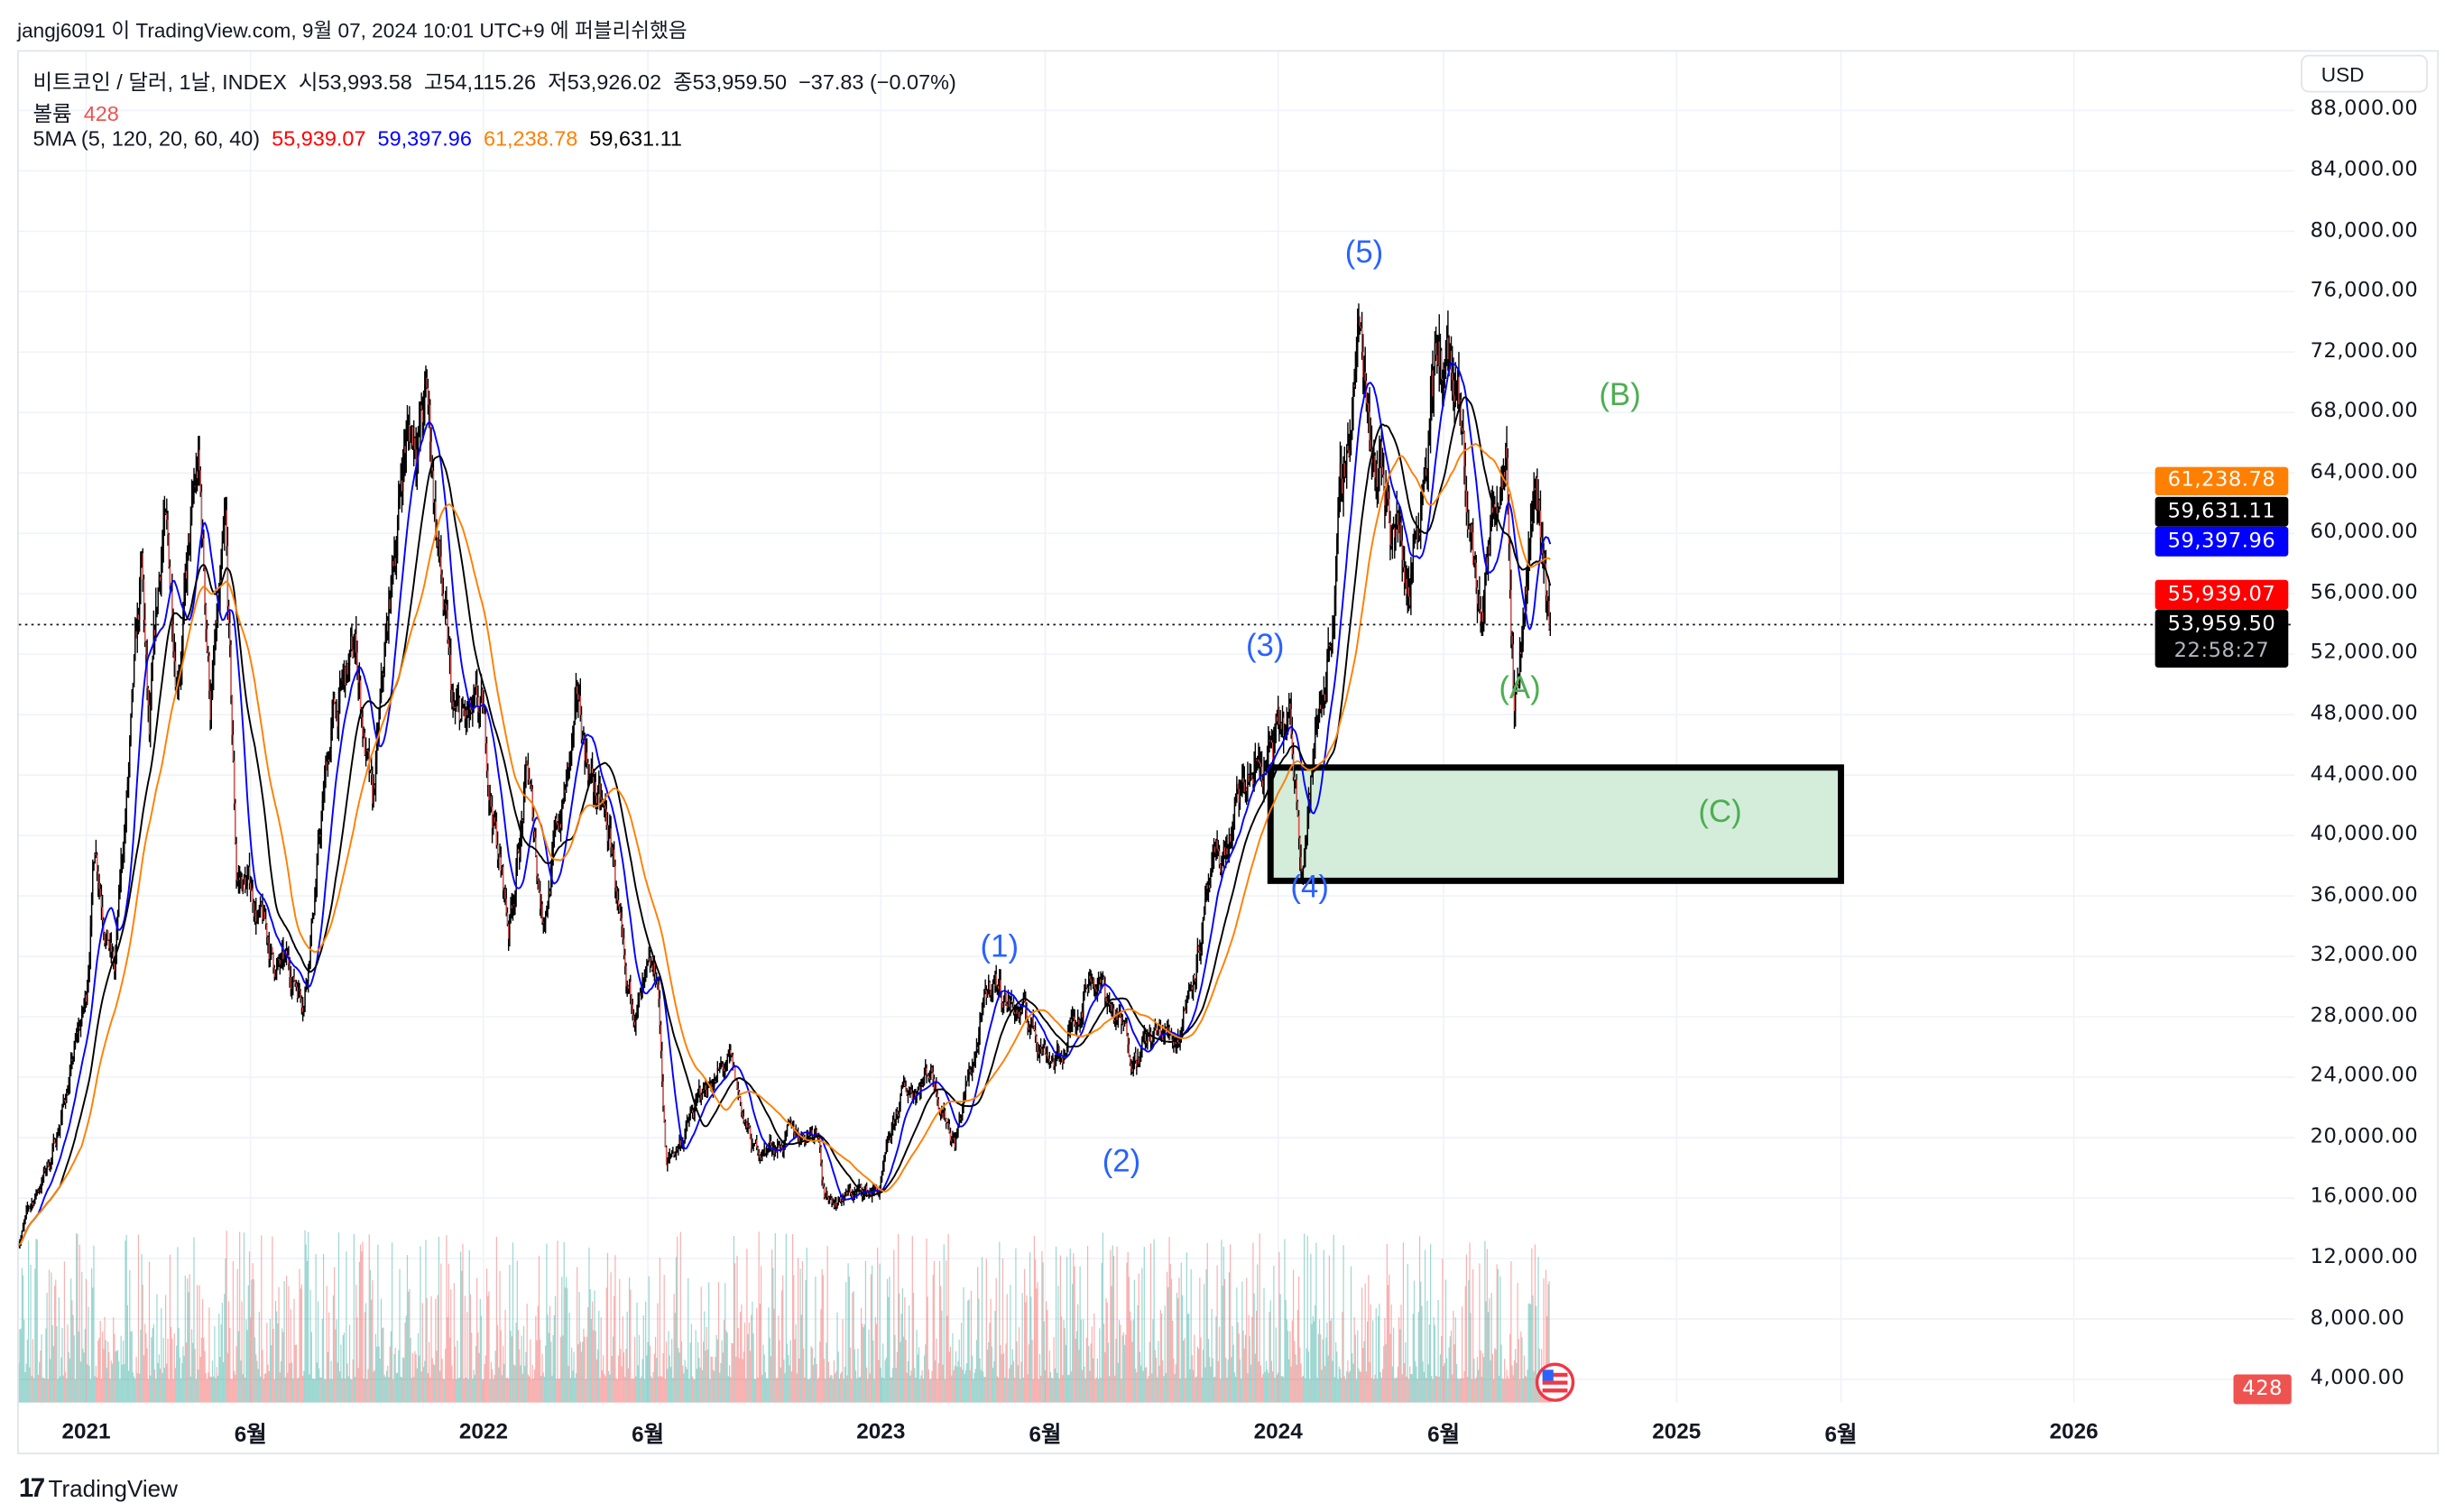 The image size is (2445, 1512). I want to click on wave-label: (A), so click(1520, 687).